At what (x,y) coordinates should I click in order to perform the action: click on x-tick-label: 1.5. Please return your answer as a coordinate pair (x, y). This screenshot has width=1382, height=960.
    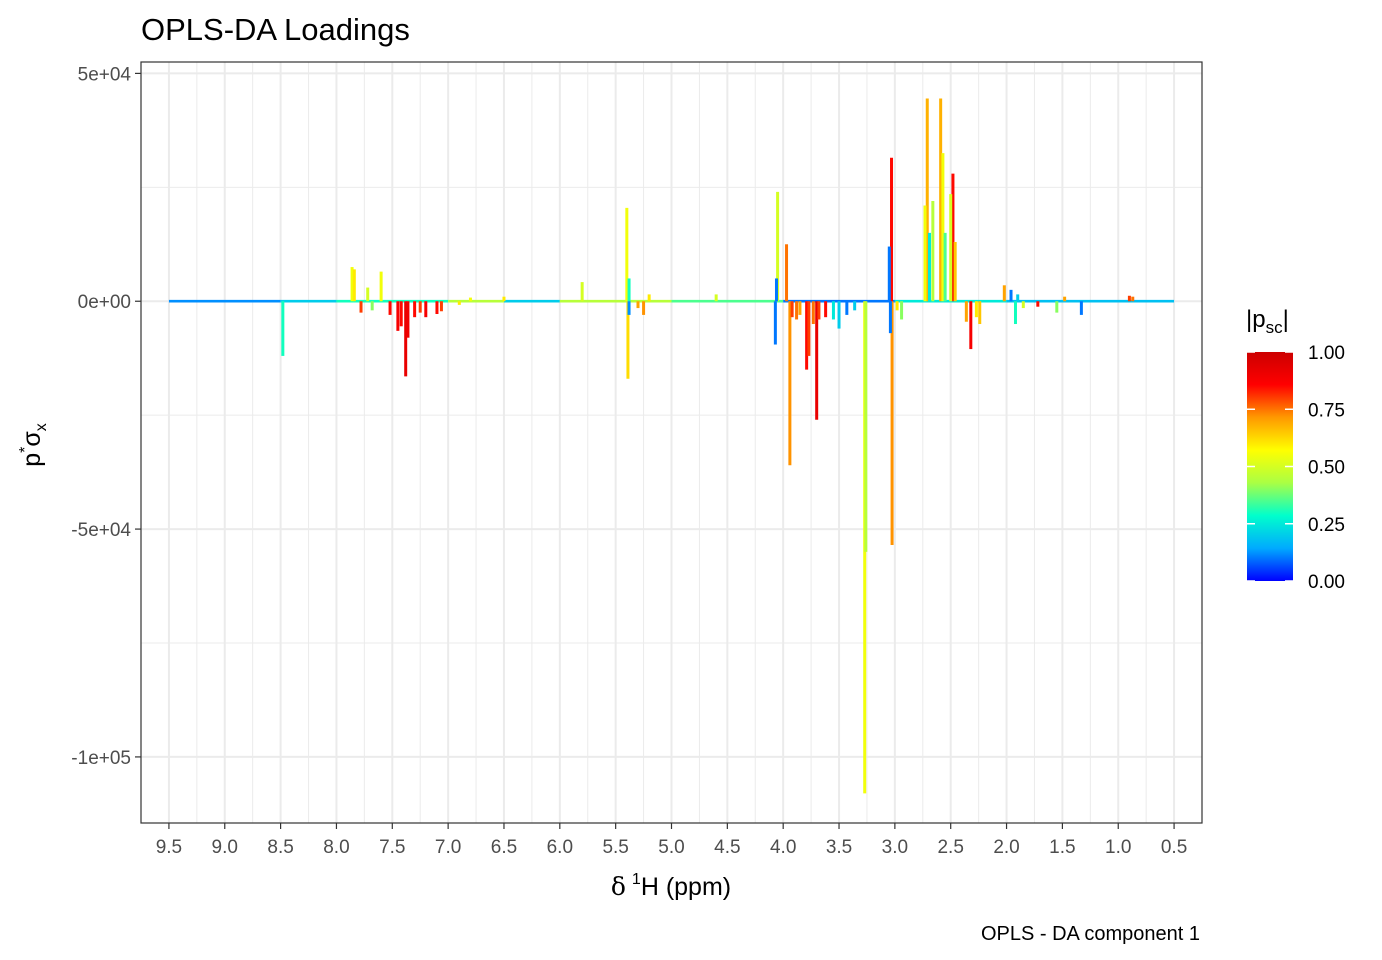
    Looking at the image, I should click on (1062, 847).